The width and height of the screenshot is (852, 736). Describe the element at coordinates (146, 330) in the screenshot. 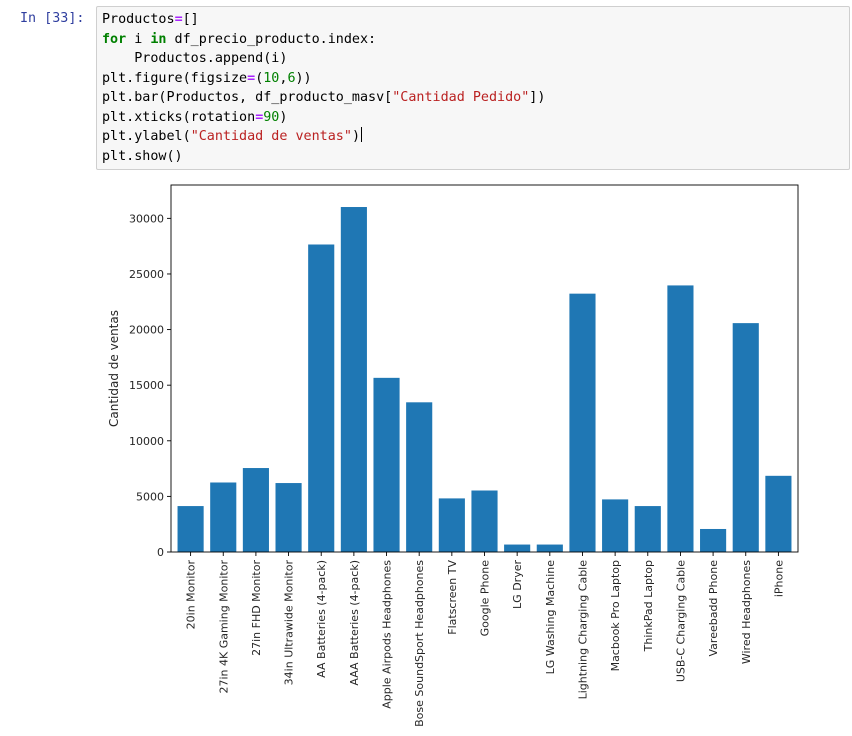

I see `y-tick-label: 20000` at that location.